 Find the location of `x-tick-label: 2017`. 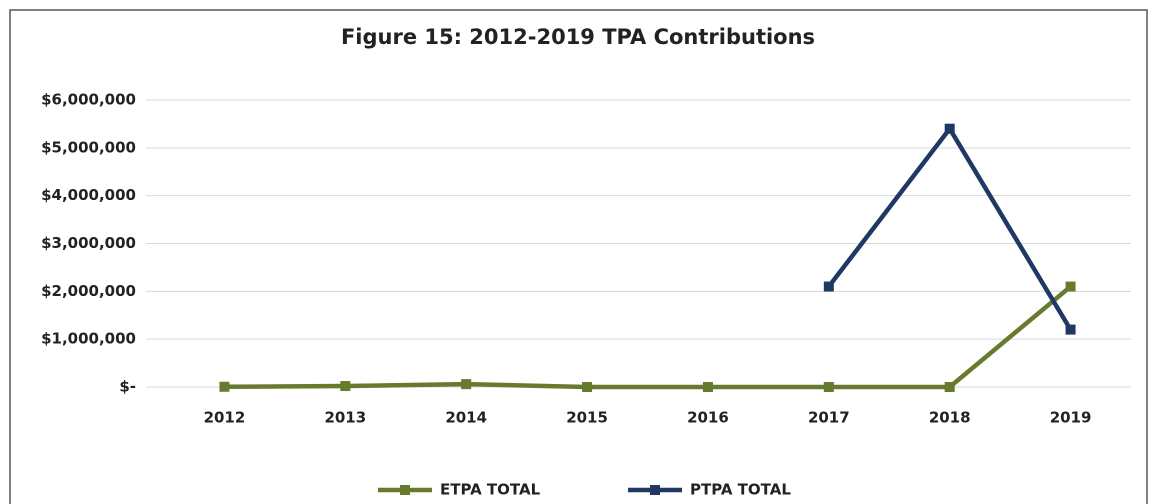

x-tick-label: 2017 is located at coordinates (829, 418).